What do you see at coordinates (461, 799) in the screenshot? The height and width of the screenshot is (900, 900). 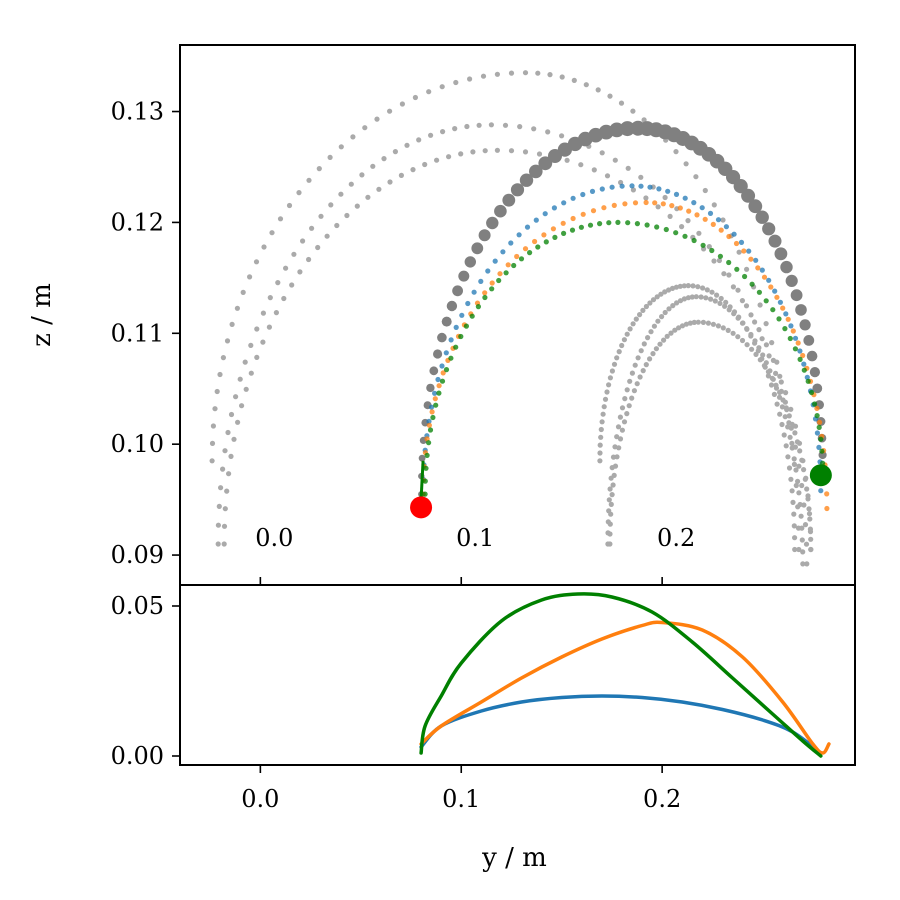 I see `bottom-xtick-label: 0.1` at bounding box center [461, 799].